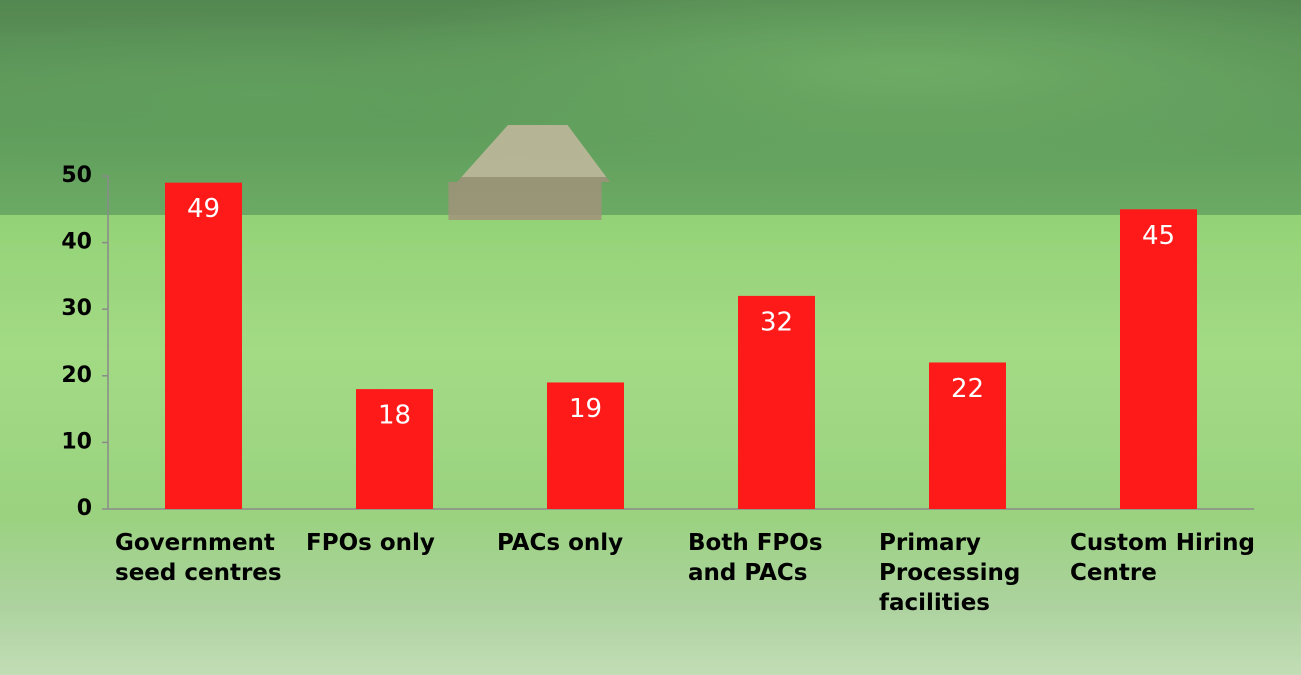 The height and width of the screenshot is (675, 1301). Describe the element at coordinates (776, 322) in the screenshot. I see `value-label: 32` at that location.